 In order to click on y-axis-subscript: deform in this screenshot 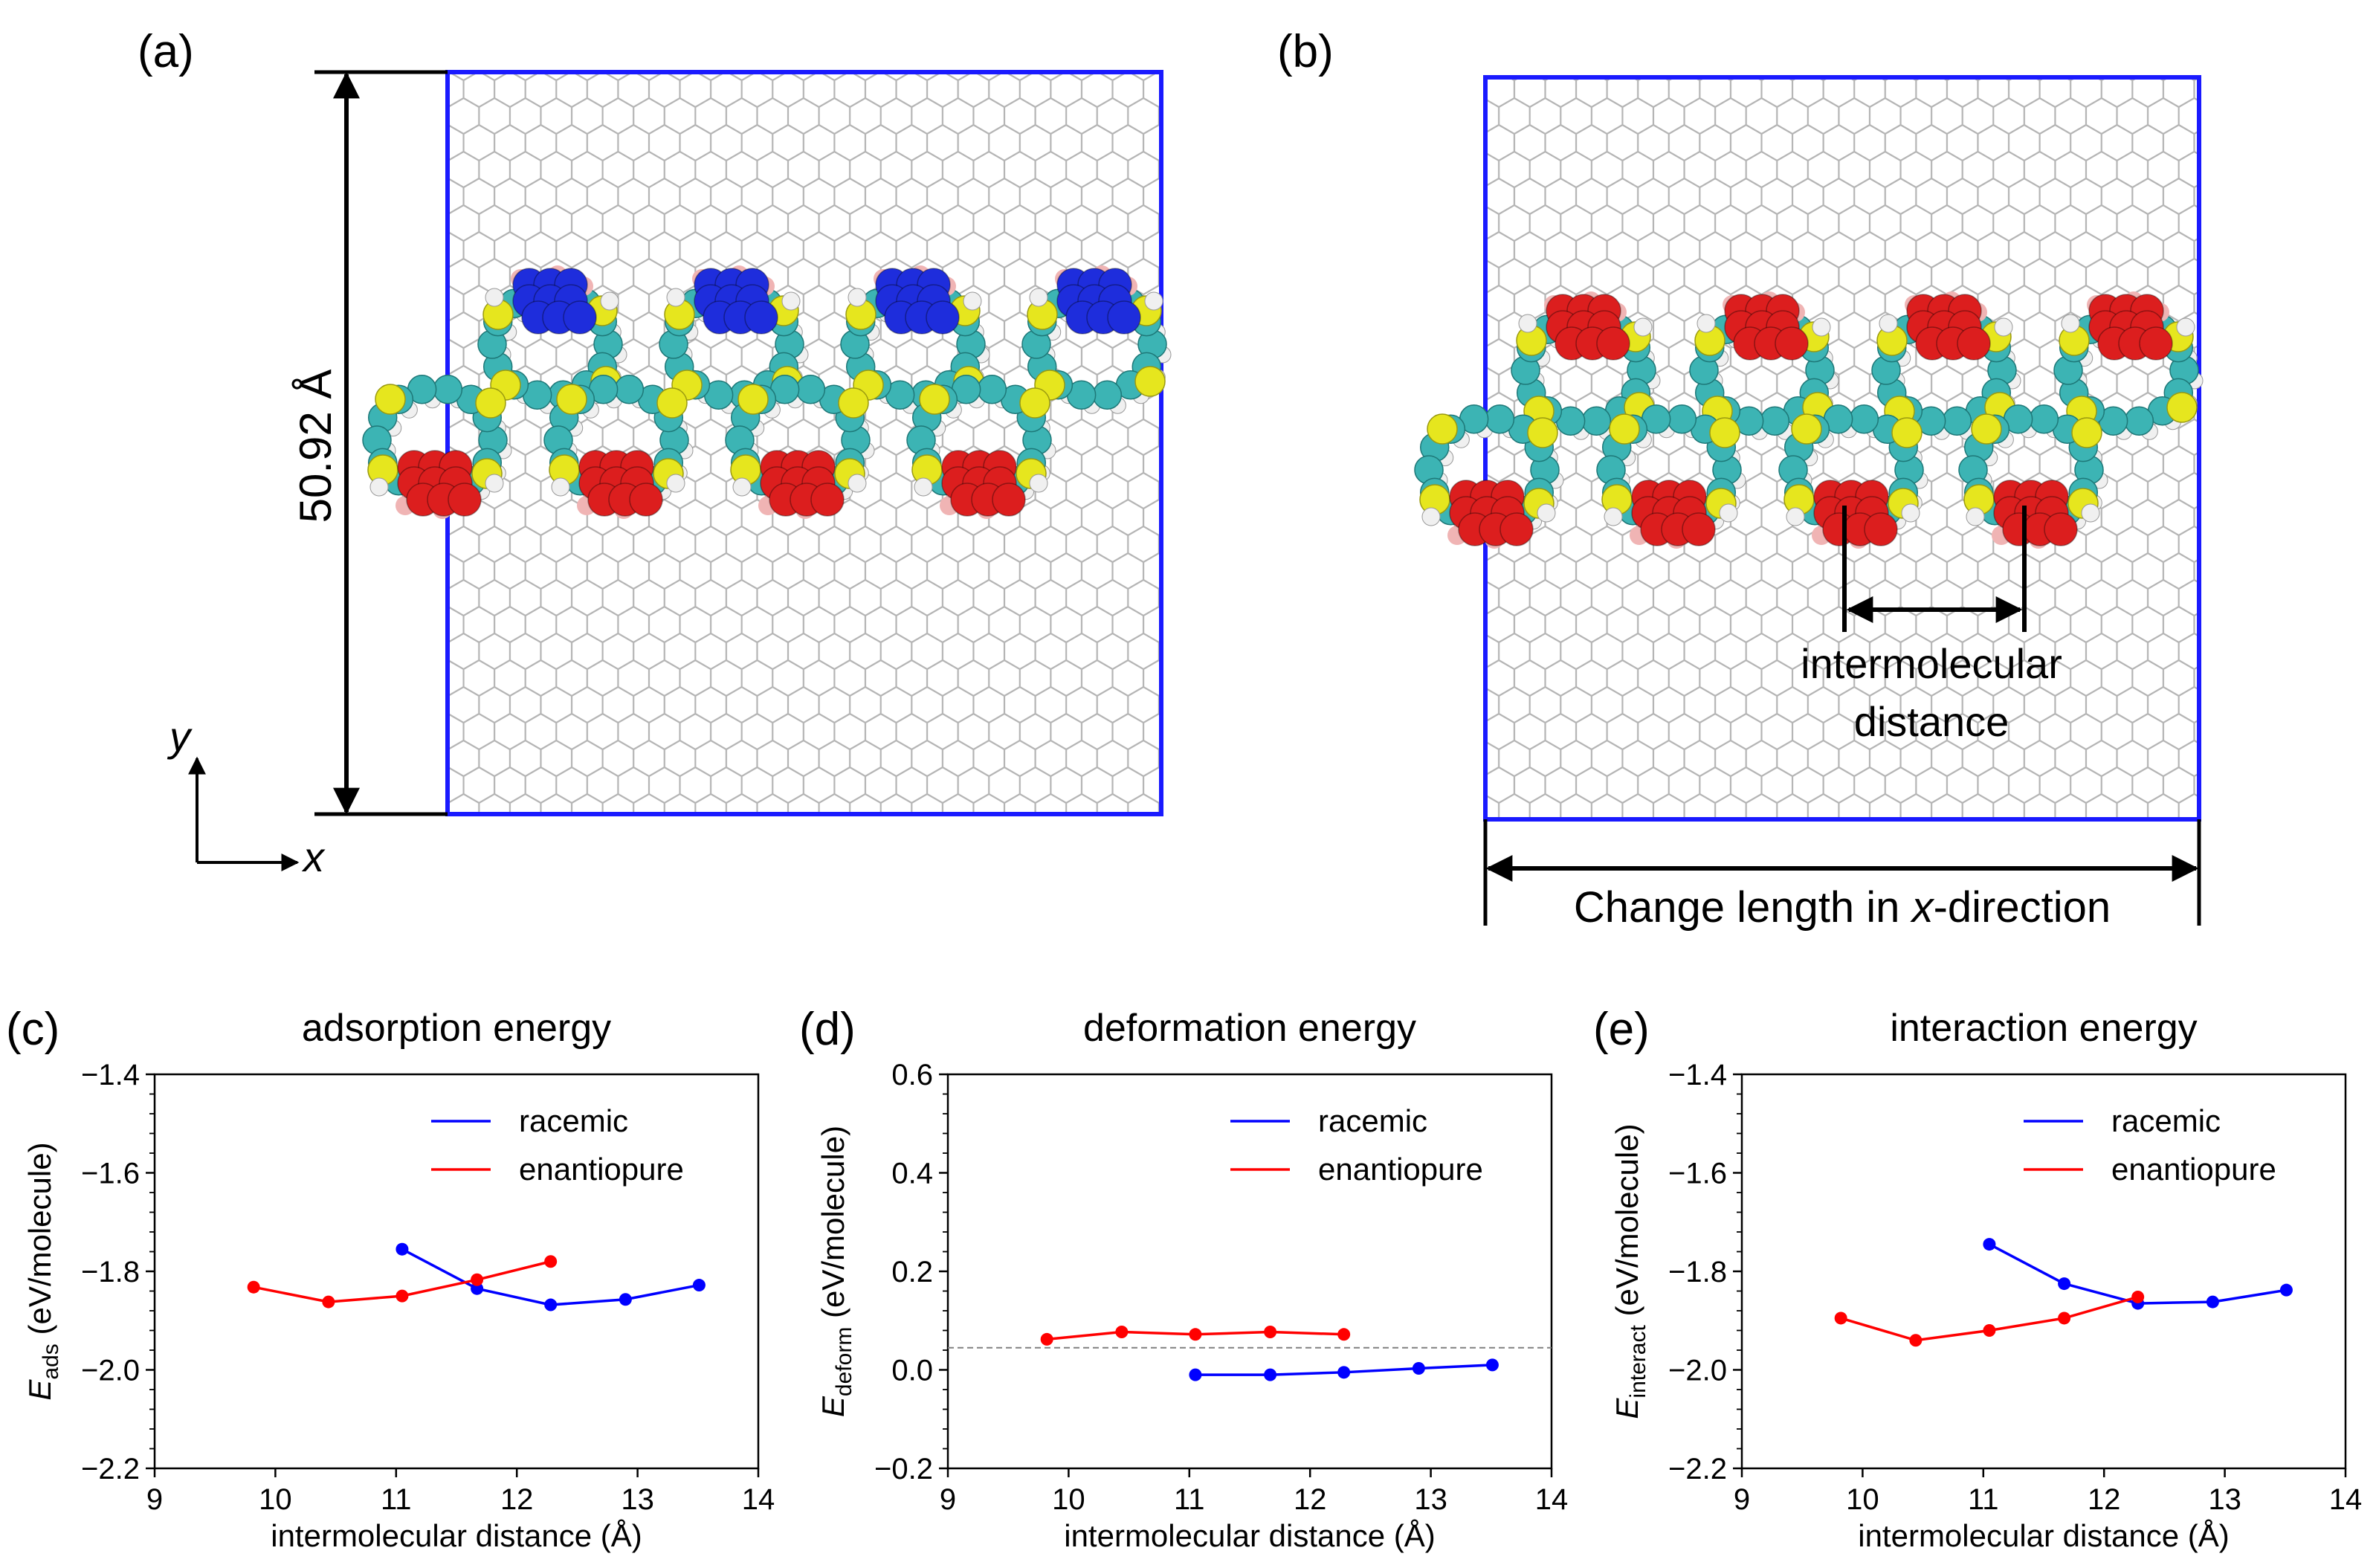, I will do `click(844, 1361)`.